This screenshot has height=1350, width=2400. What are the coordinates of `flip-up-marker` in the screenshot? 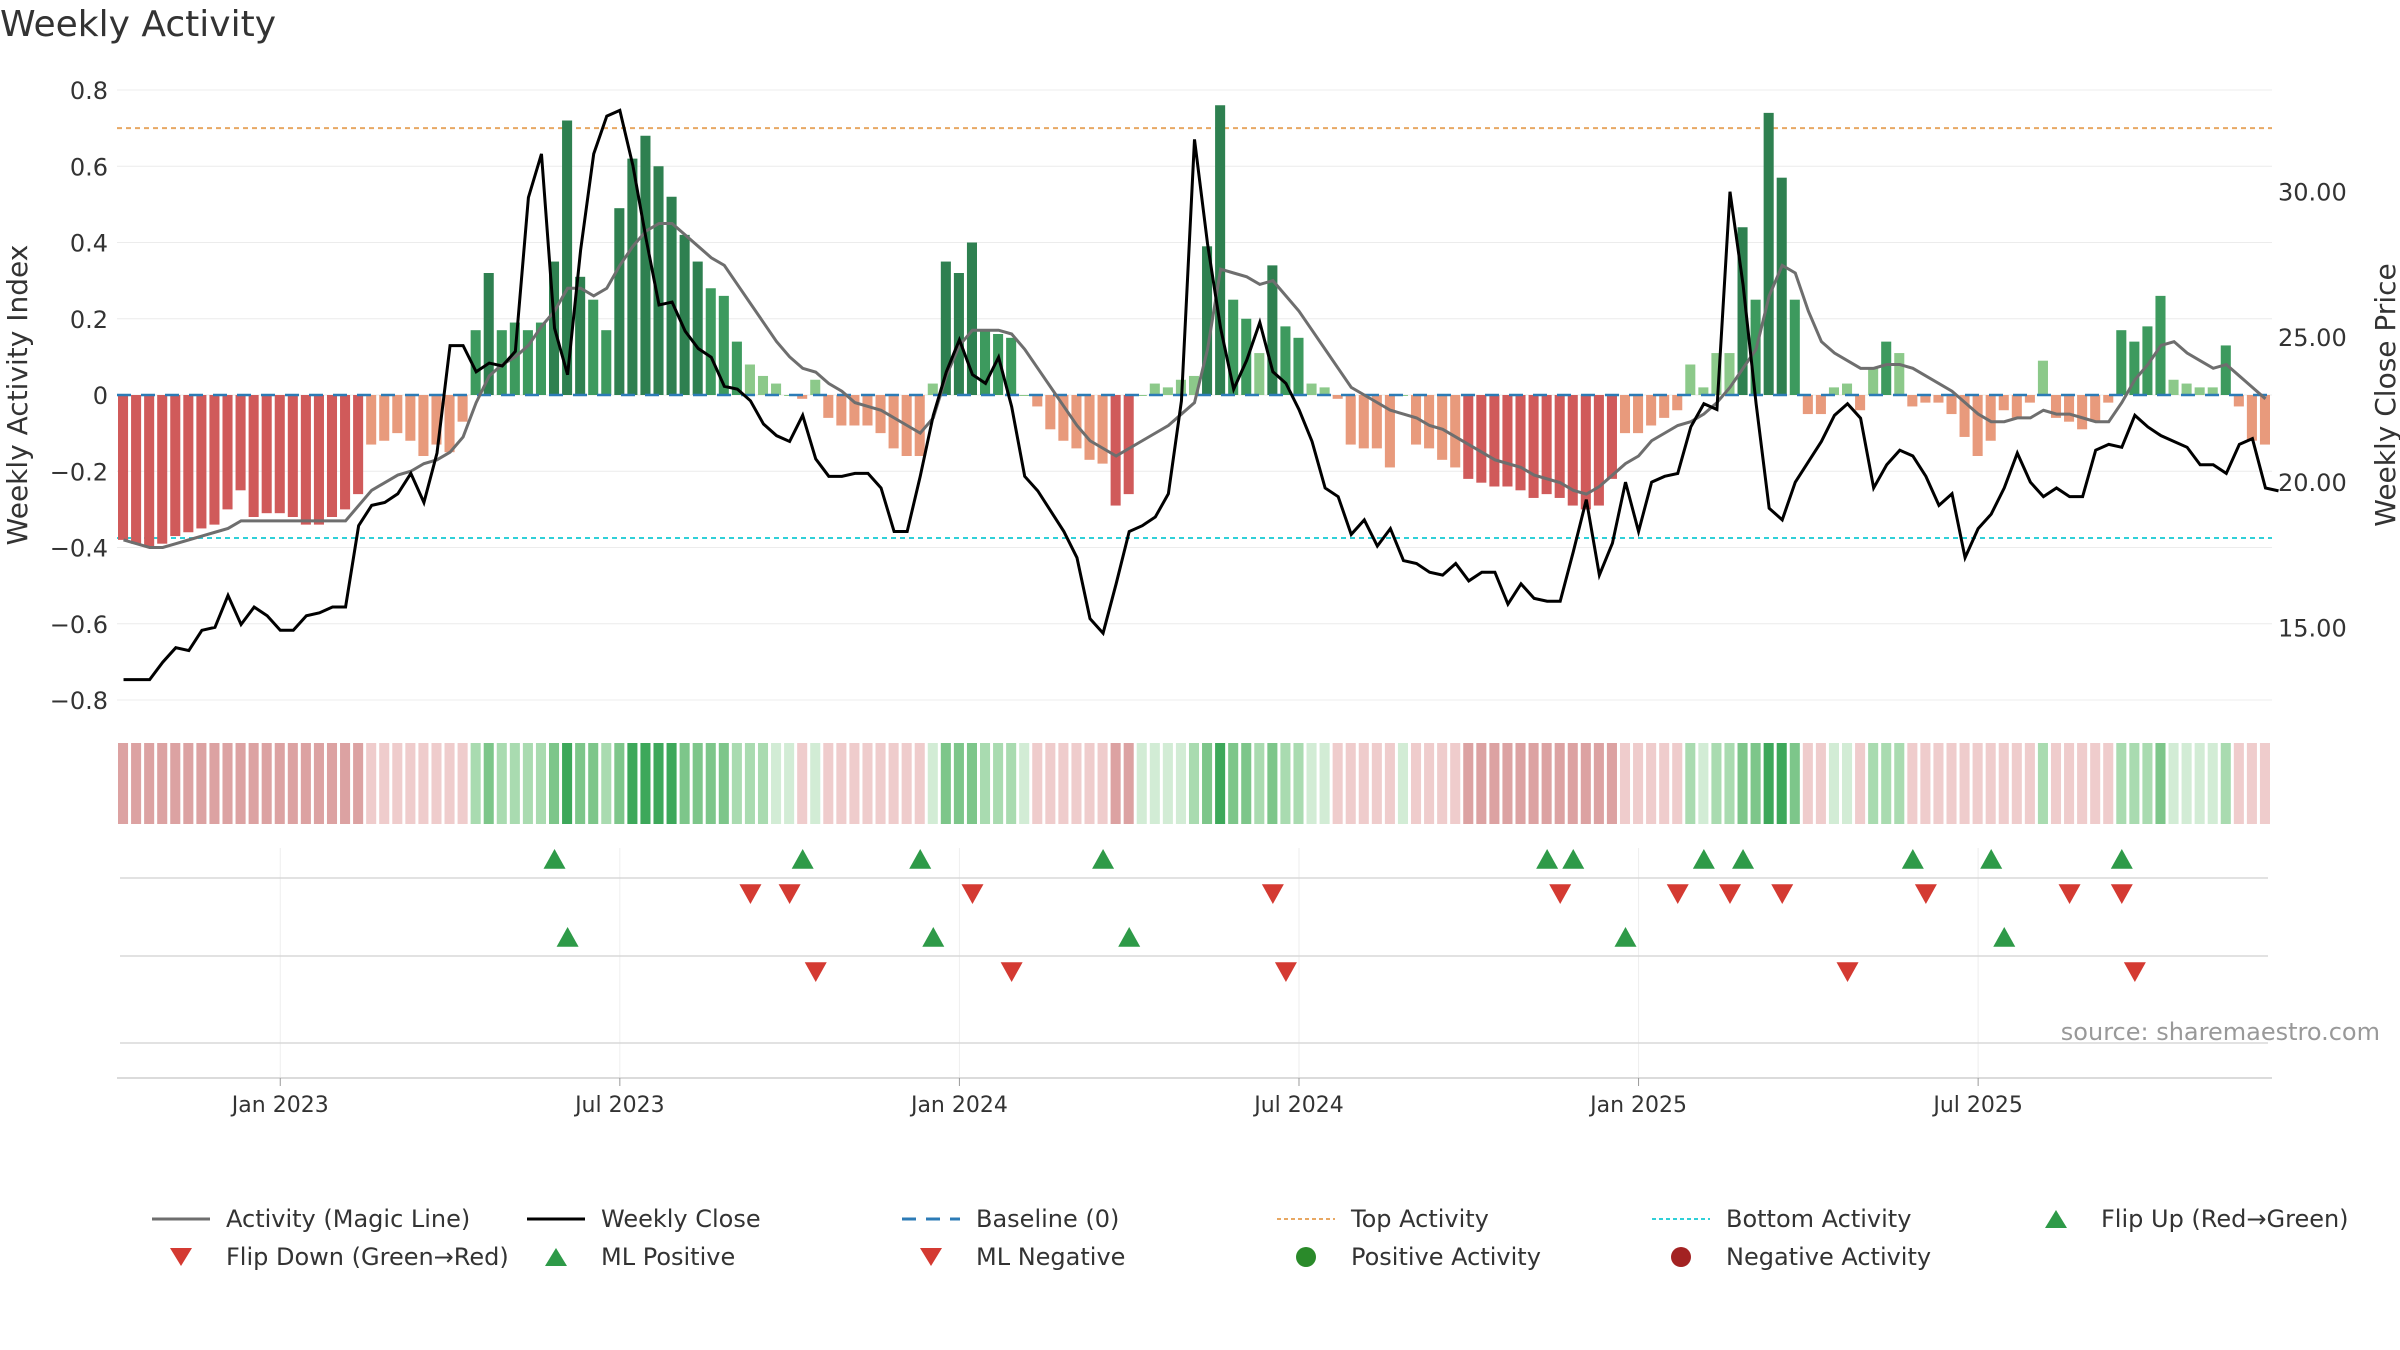 It's located at (1743, 859).